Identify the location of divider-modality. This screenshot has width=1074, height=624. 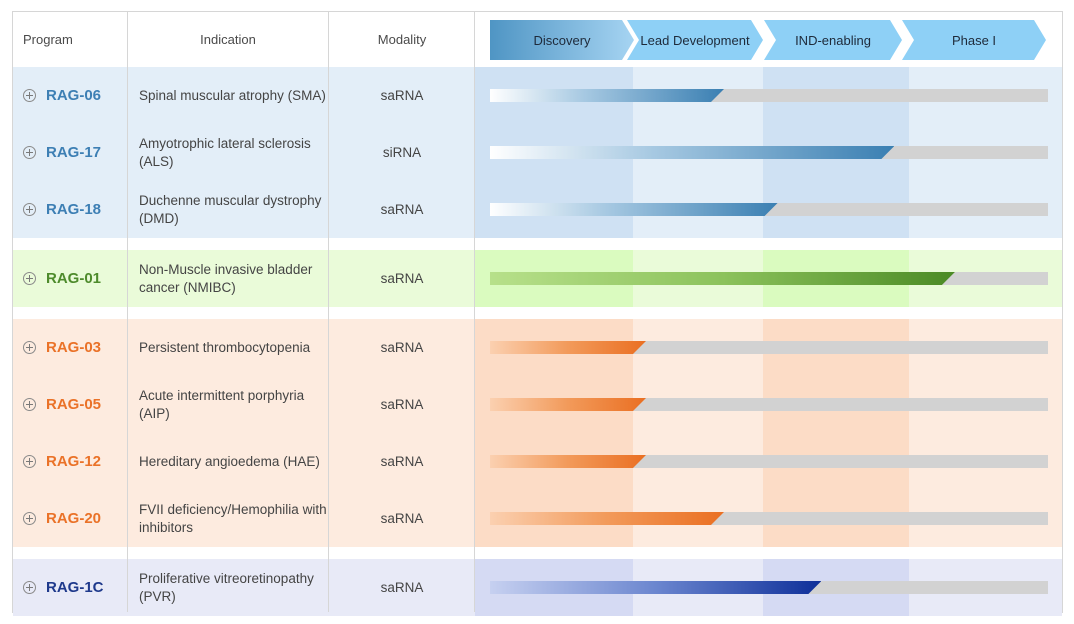
(474, 312).